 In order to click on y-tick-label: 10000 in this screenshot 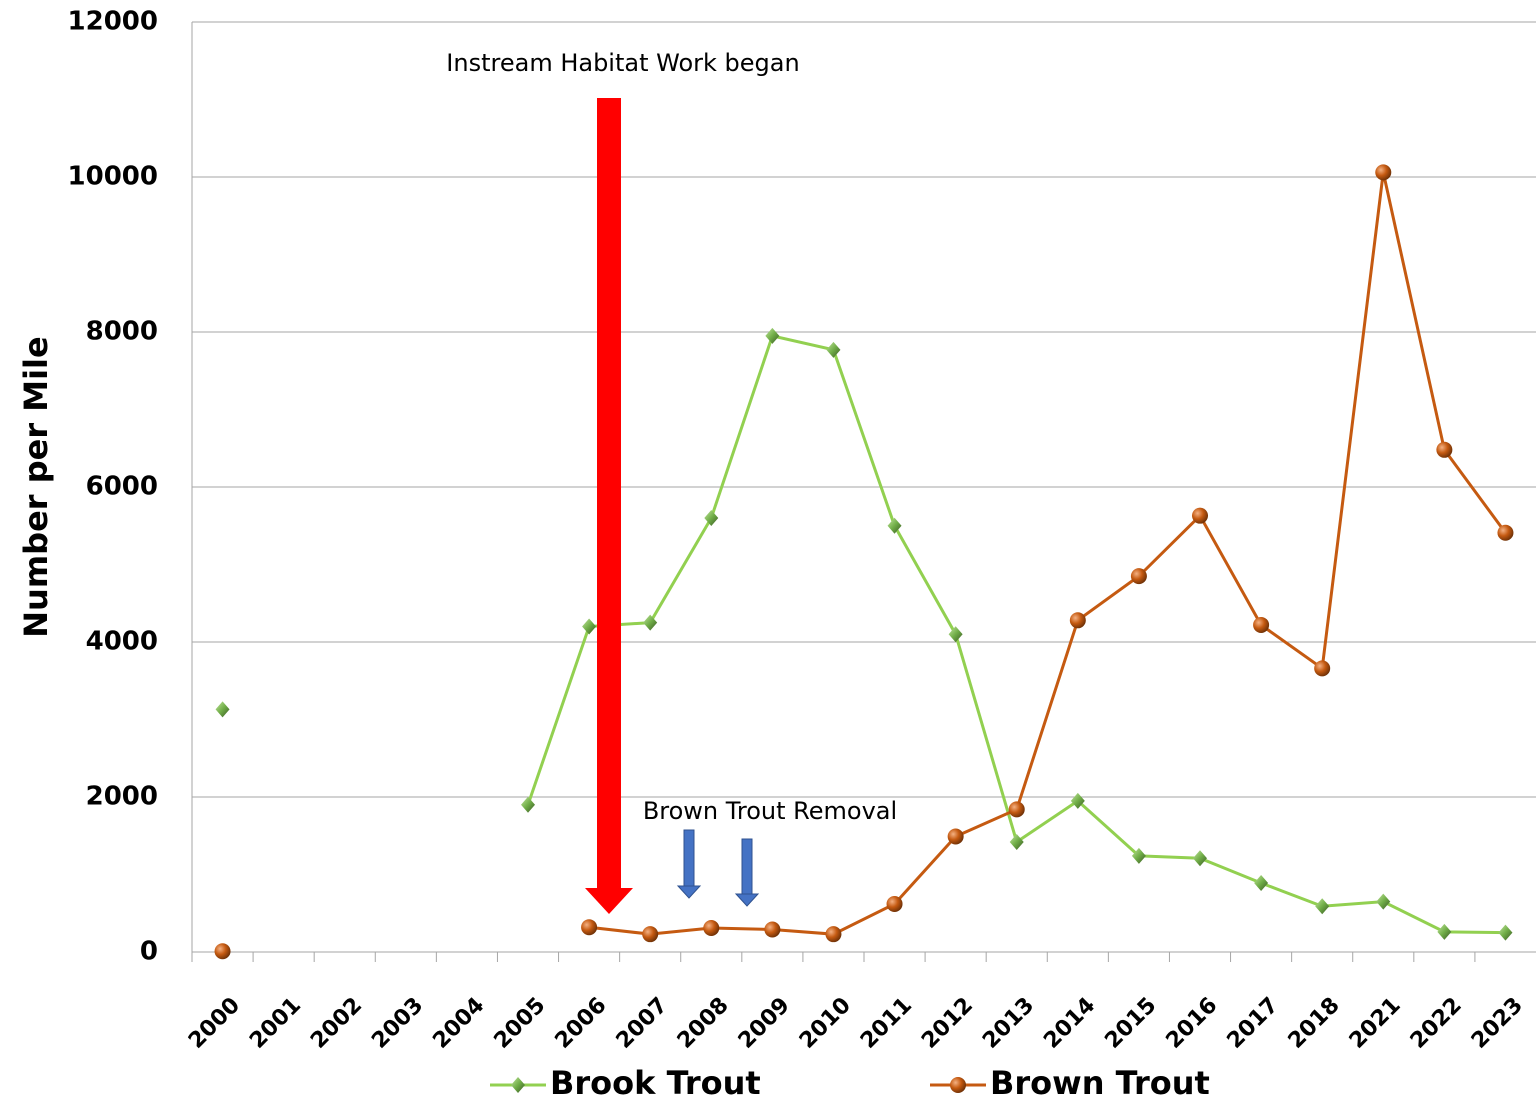, I will do `click(113, 177)`.